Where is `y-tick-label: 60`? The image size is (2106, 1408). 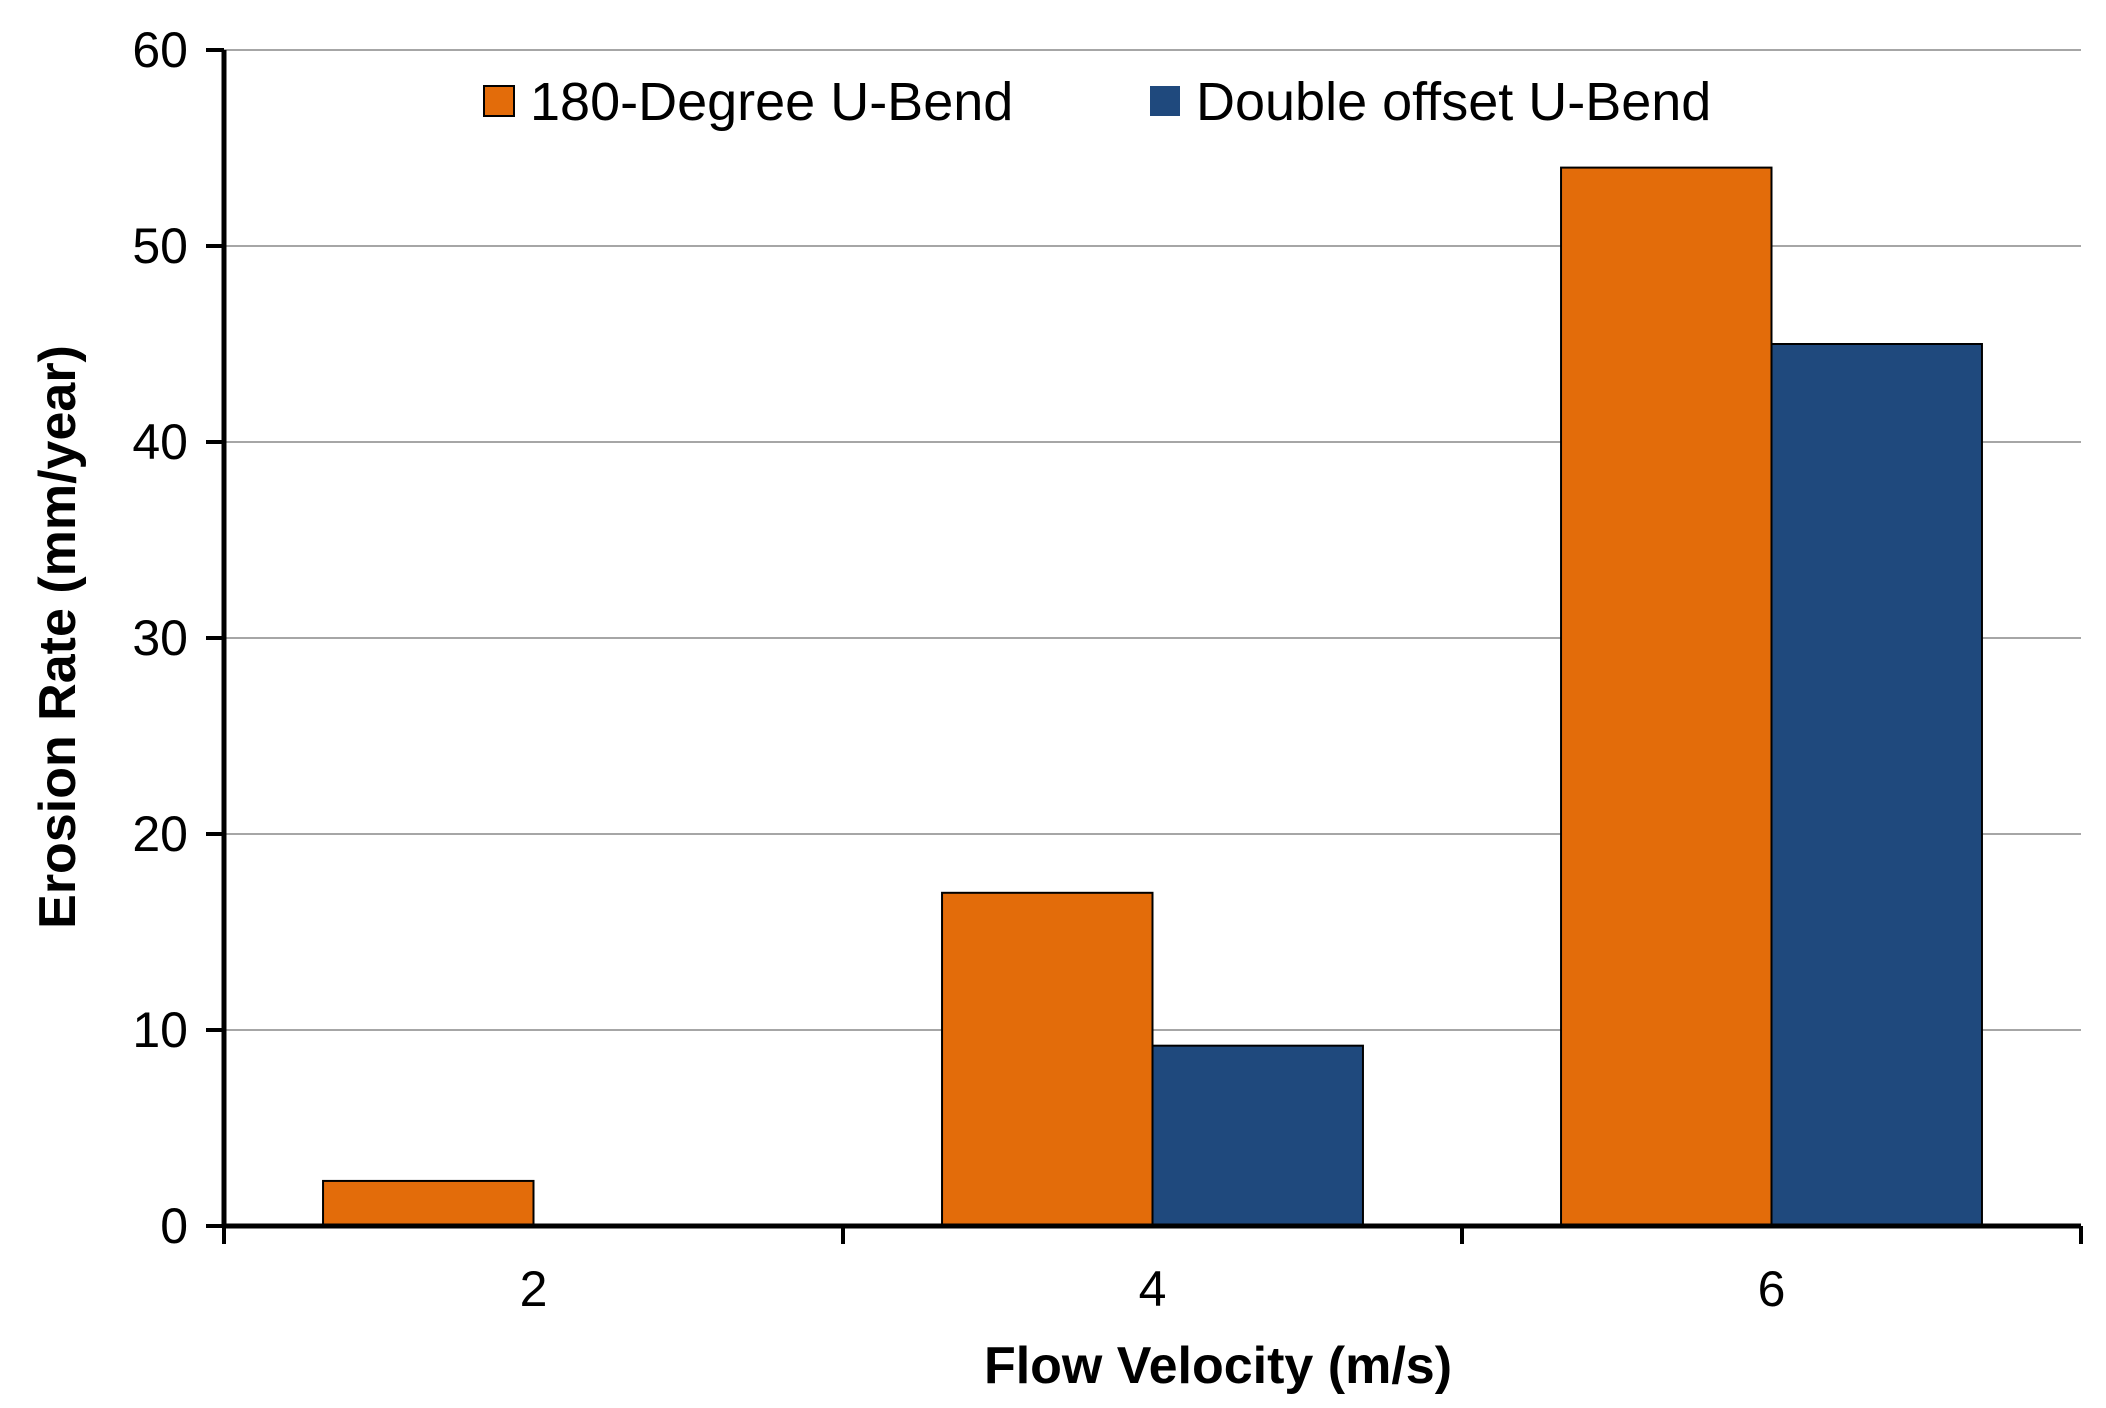 y-tick-label: 60 is located at coordinates (160, 50).